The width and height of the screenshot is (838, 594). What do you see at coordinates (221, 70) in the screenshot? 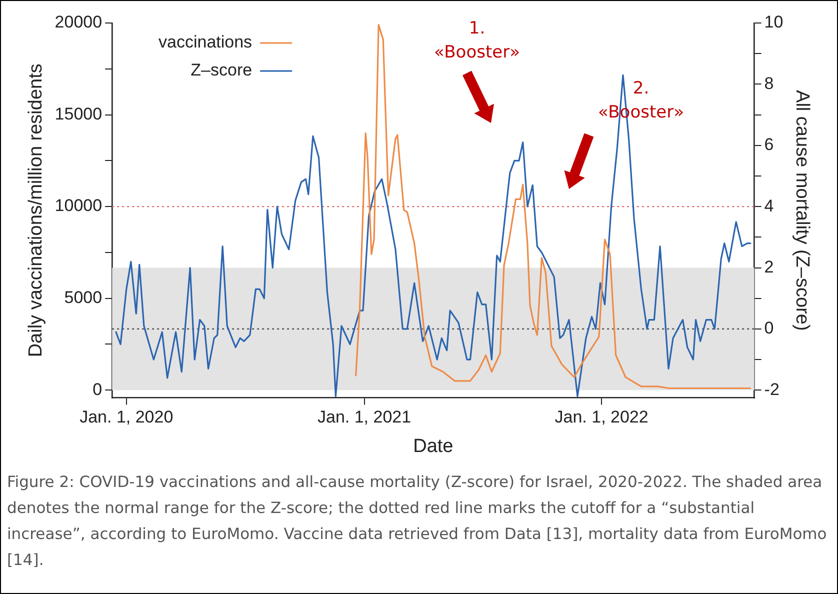
I see `legend-label: Z–score` at bounding box center [221, 70].